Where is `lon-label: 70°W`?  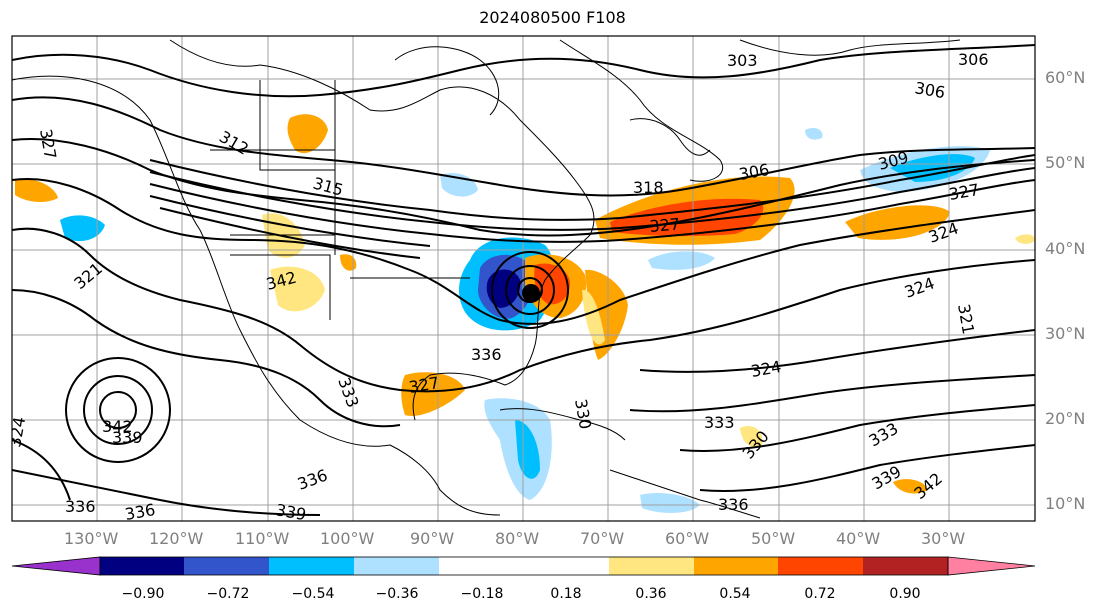 lon-label: 70°W is located at coordinates (602, 538).